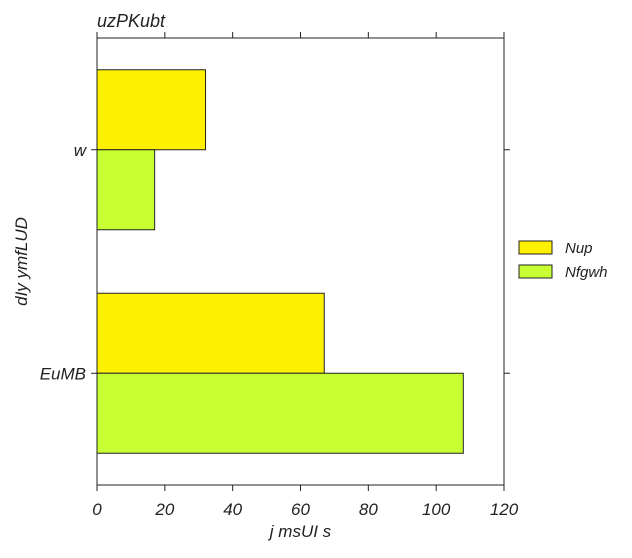 The image size is (632, 558). I want to click on x-axis-label: j msUI s, so click(300, 531).